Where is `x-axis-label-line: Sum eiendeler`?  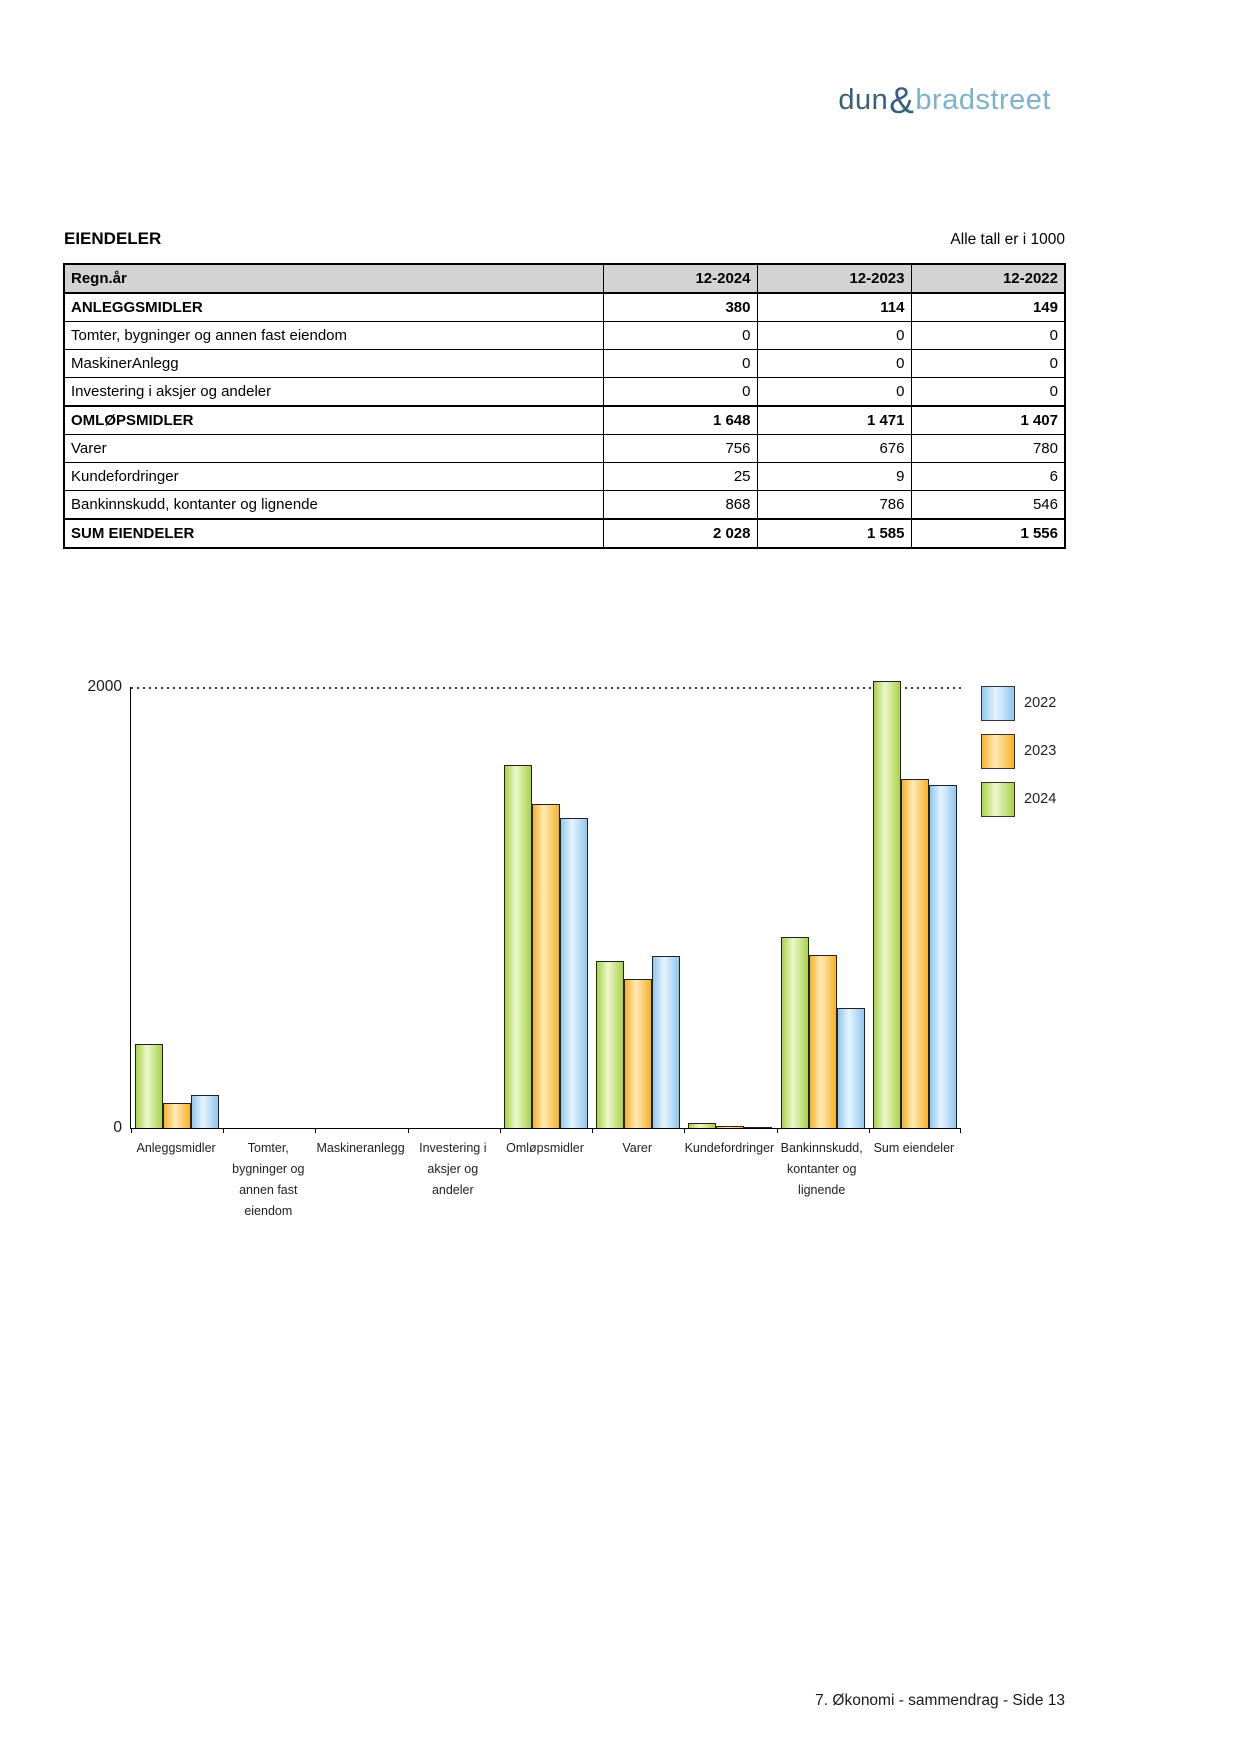
x-axis-label-line: Sum eiendeler is located at coordinates (914, 1148).